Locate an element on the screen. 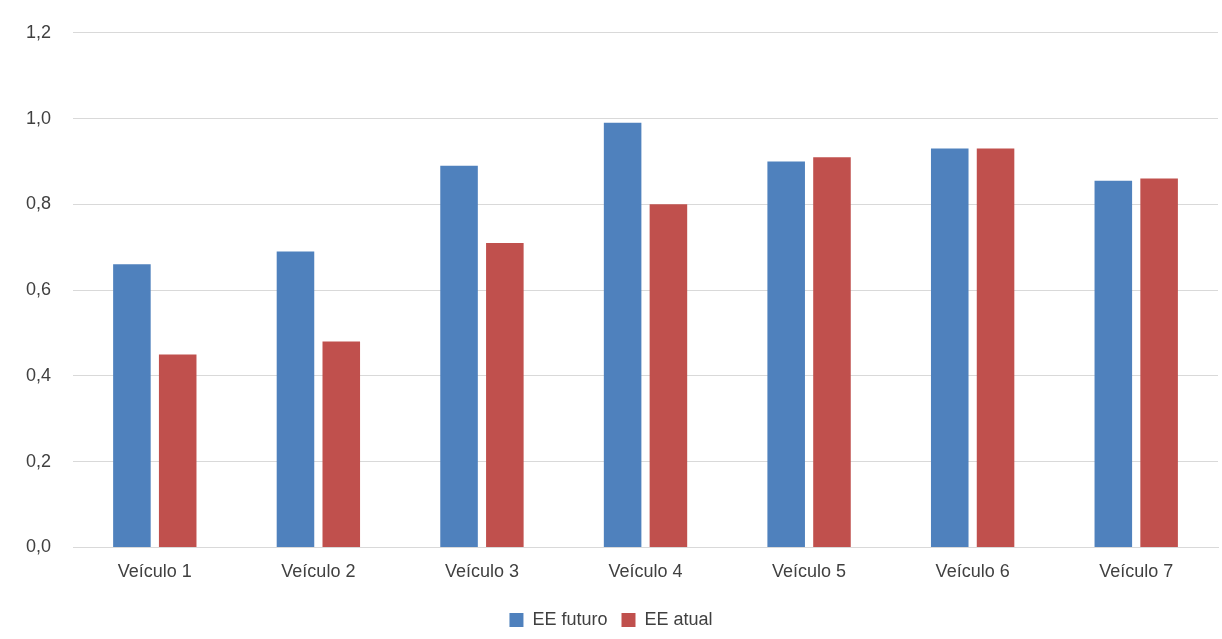 The image size is (1222, 639). y-tick-label: 1,0 is located at coordinates (38, 117).